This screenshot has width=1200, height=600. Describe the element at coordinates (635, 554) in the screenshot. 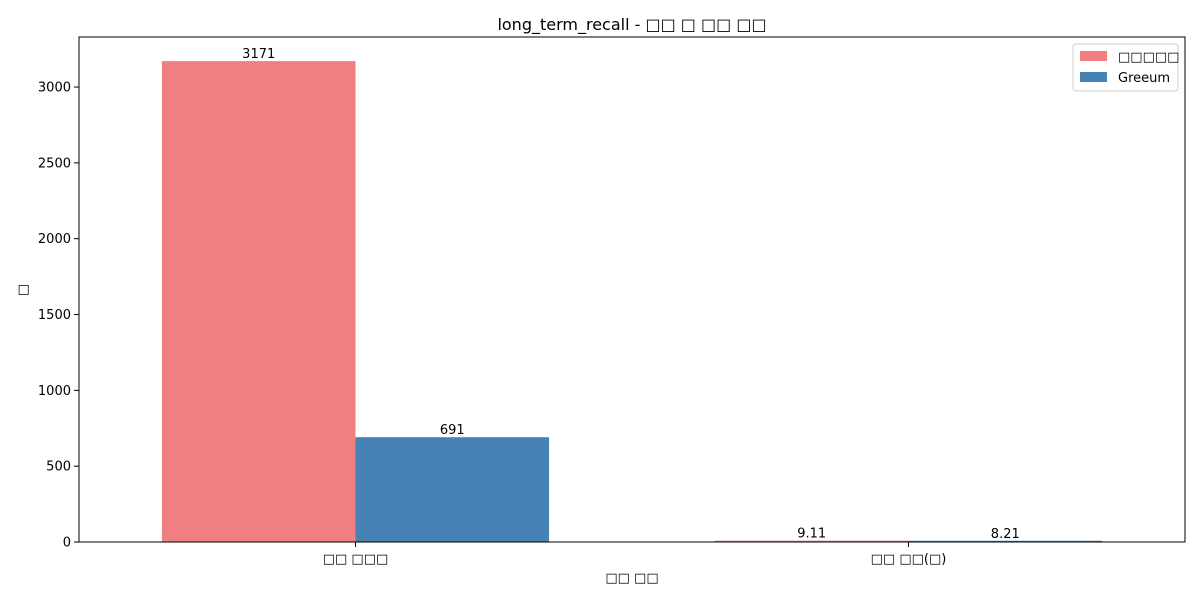

I see `x-axis: □□ □□□ □□ □□(□)` at that location.